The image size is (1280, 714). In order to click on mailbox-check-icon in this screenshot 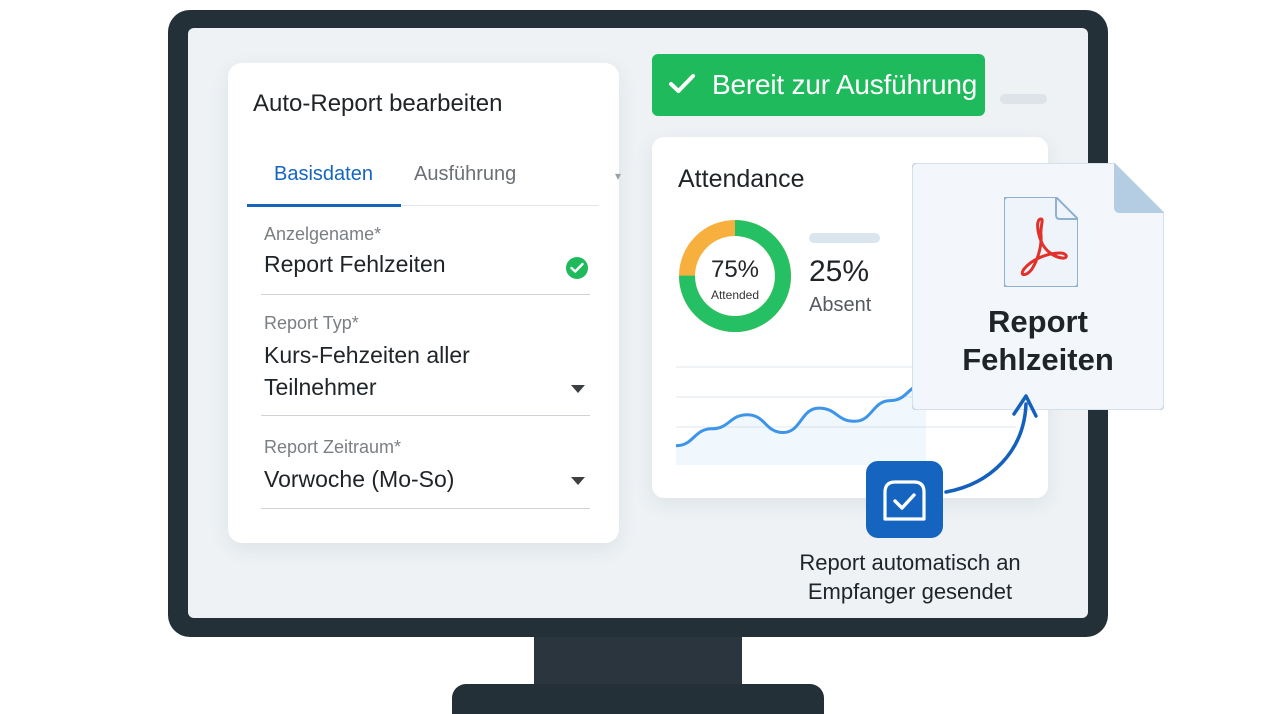, I will do `click(904, 499)`.